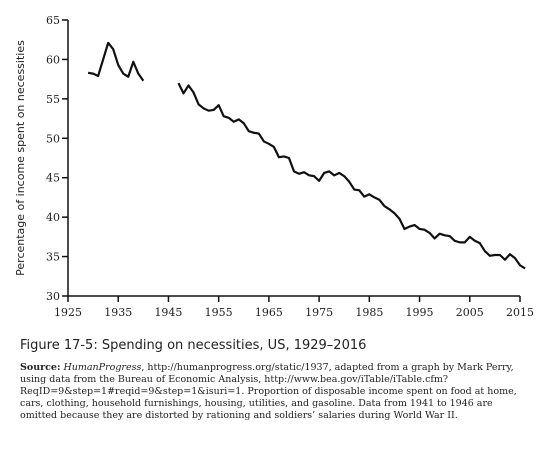 The image size is (550, 454). Describe the element at coordinates (53, 99) in the screenshot. I see `y-tick-label: 55` at that location.